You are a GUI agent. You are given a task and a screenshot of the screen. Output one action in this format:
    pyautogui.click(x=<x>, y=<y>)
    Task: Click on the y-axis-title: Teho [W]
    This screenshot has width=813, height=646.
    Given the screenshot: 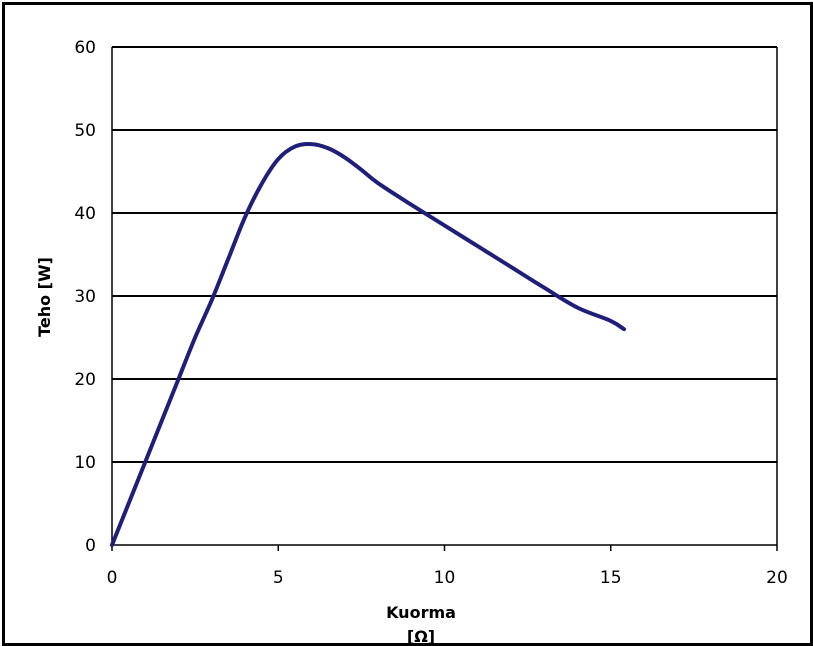 What is the action you would take?
    pyautogui.click(x=44, y=297)
    